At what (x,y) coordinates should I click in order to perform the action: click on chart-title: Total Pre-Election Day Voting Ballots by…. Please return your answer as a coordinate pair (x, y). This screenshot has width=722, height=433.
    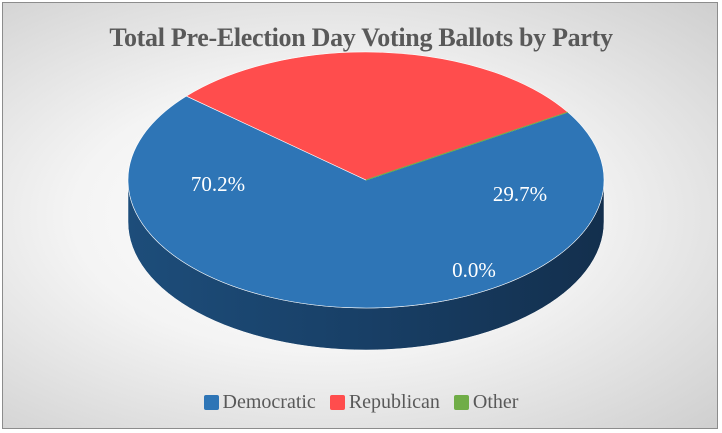
    Looking at the image, I should click on (361, 37).